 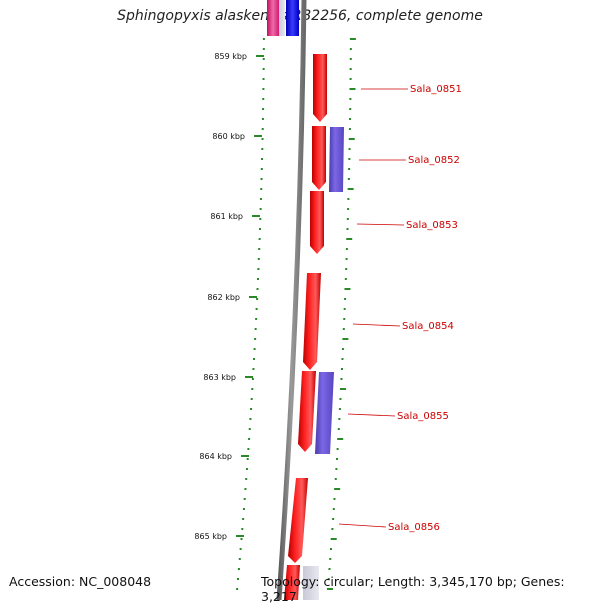 I want to click on gene-blue-partial, so click(x=292, y=18).